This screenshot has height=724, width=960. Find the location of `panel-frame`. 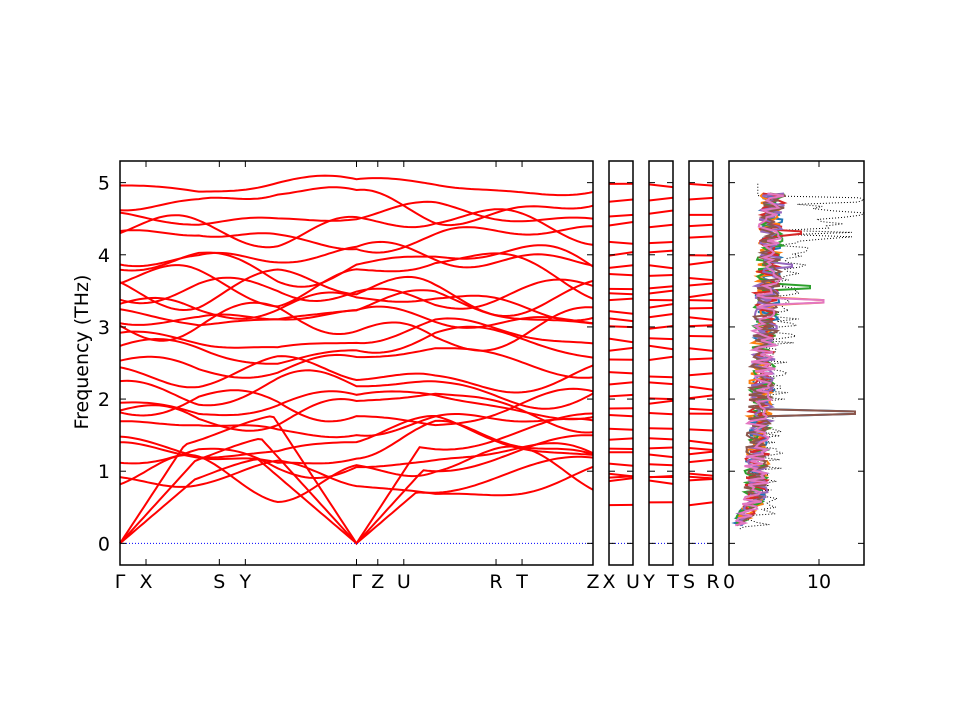

panel-frame is located at coordinates (661, 363).